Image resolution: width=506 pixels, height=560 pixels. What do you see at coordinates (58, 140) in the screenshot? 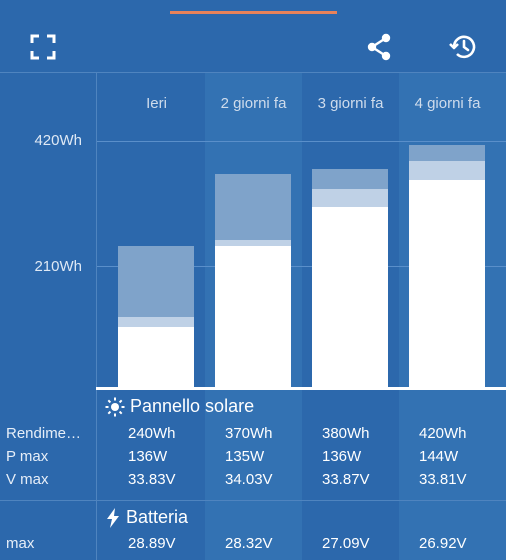
I see `y-tick-label: 420Wh` at bounding box center [58, 140].